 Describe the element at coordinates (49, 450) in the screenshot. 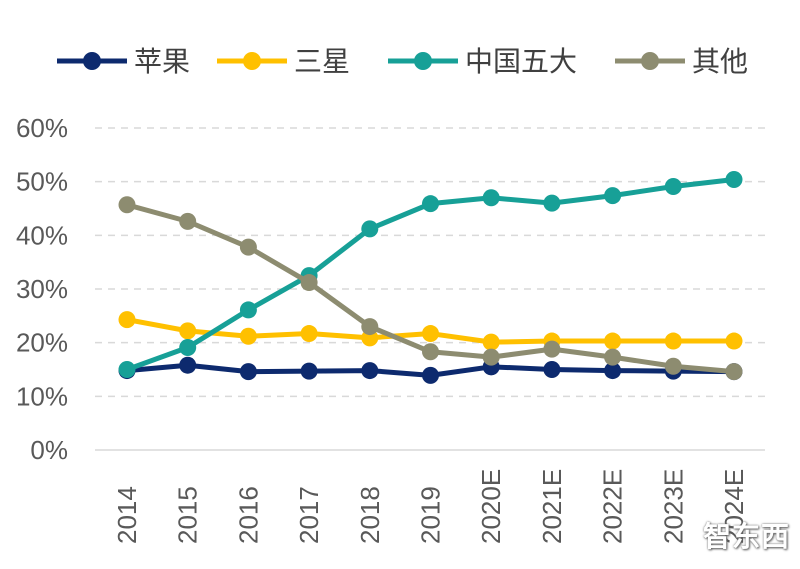

I see `y-tick-label: 0%` at that location.